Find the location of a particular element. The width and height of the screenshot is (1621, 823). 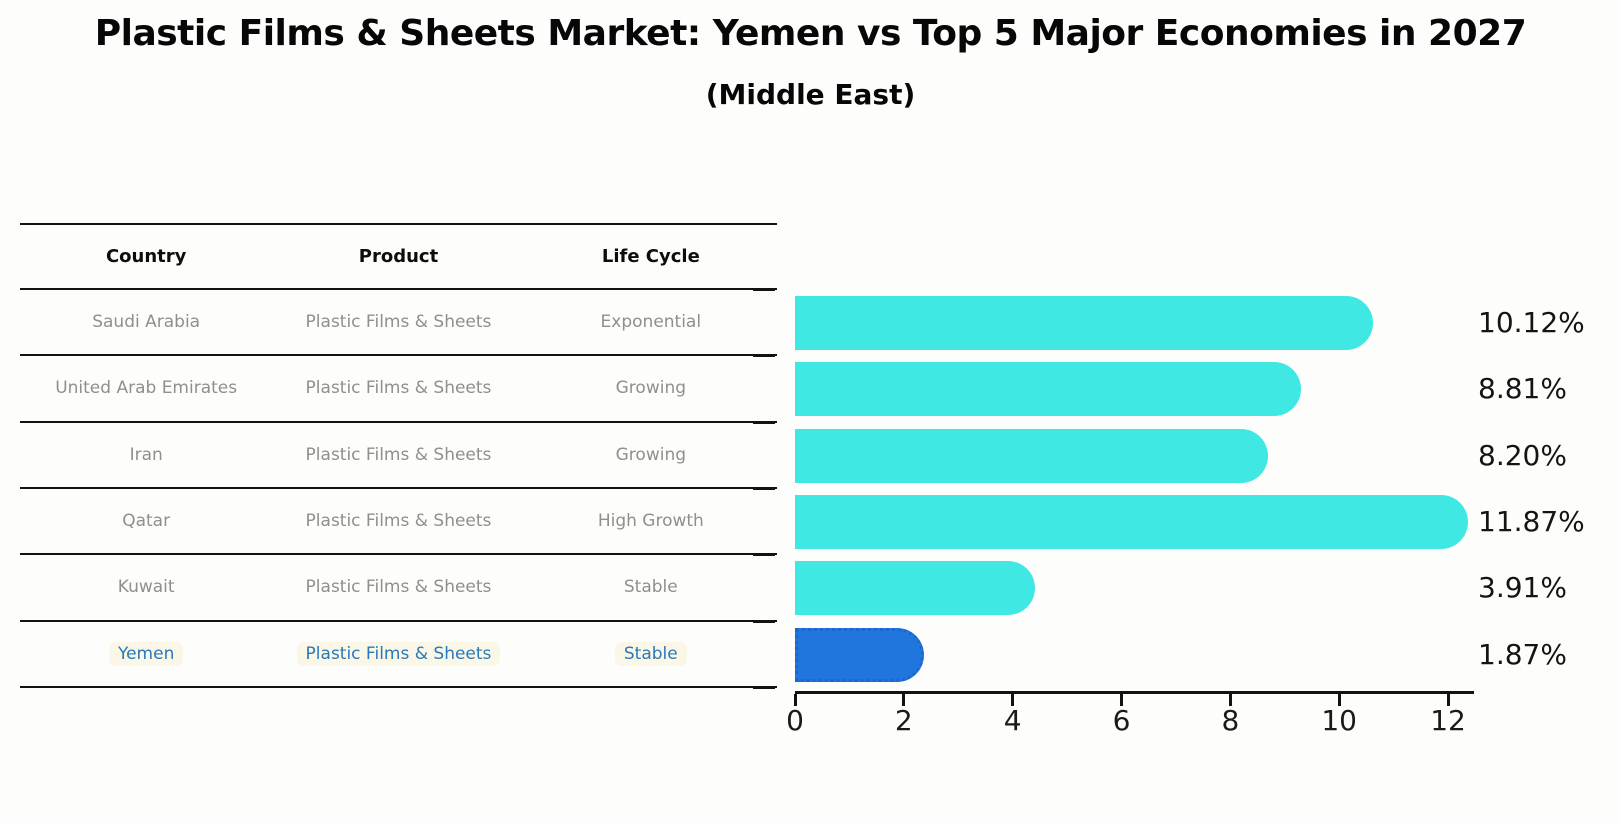

table-row: Qatar Plastic Films & Sheets High Growth is located at coordinates (398, 522).